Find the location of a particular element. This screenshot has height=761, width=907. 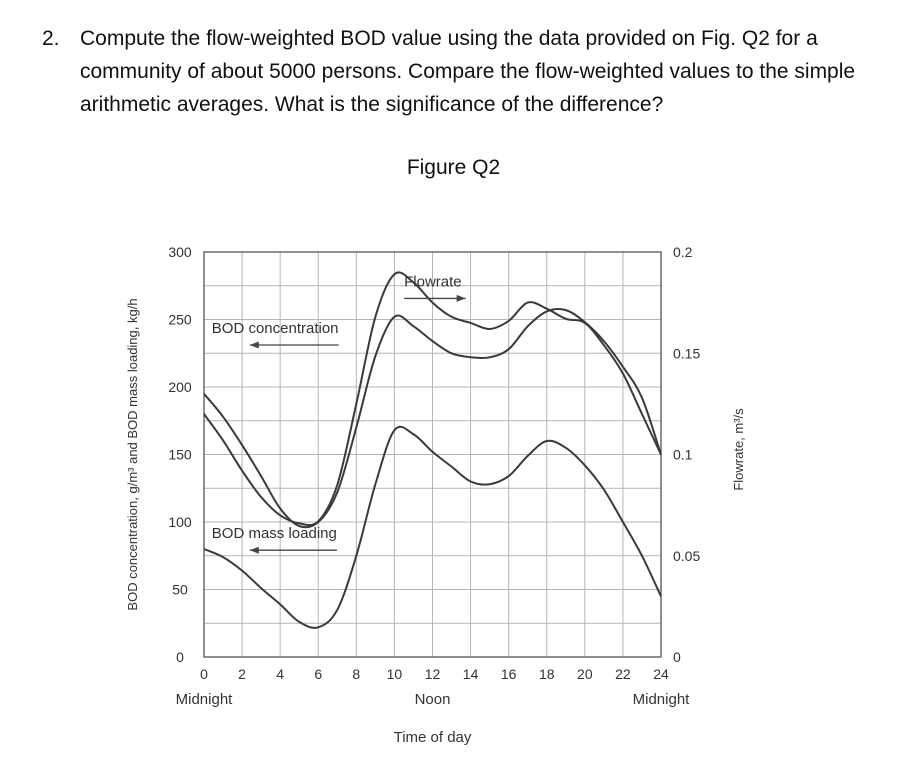

y-left-tick-label: 300 is located at coordinates (180, 252).